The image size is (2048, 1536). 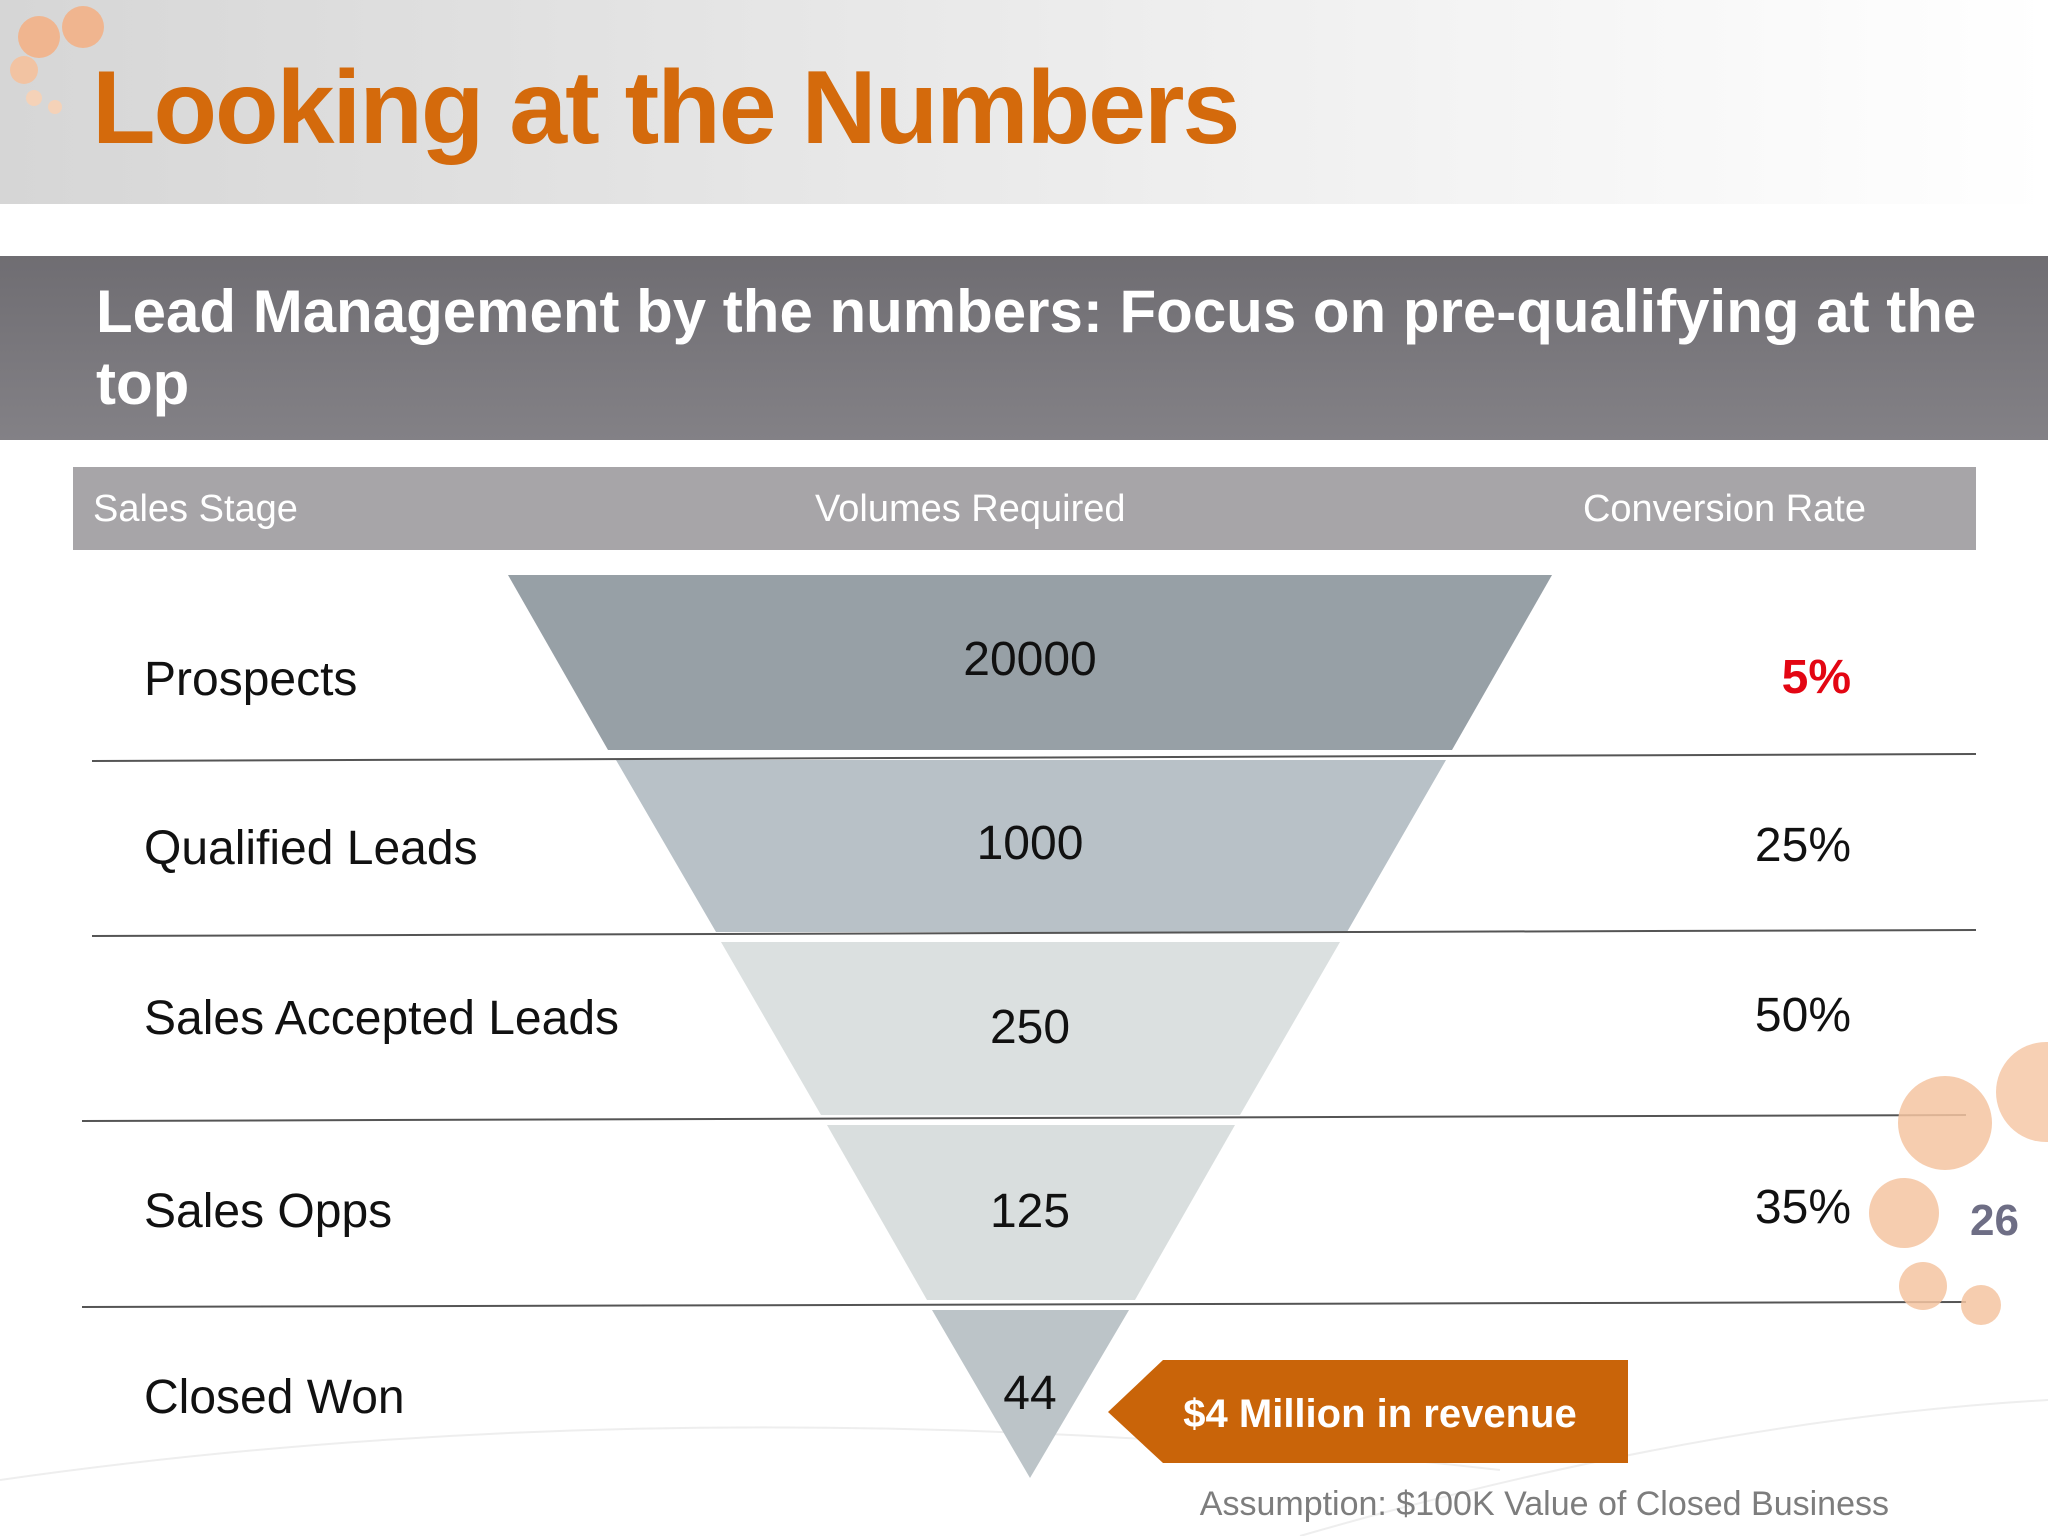 What do you see at coordinates (970, 509) in the screenshot?
I see `header-volumes-required: Volumes Required` at bounding box center [970, 509].